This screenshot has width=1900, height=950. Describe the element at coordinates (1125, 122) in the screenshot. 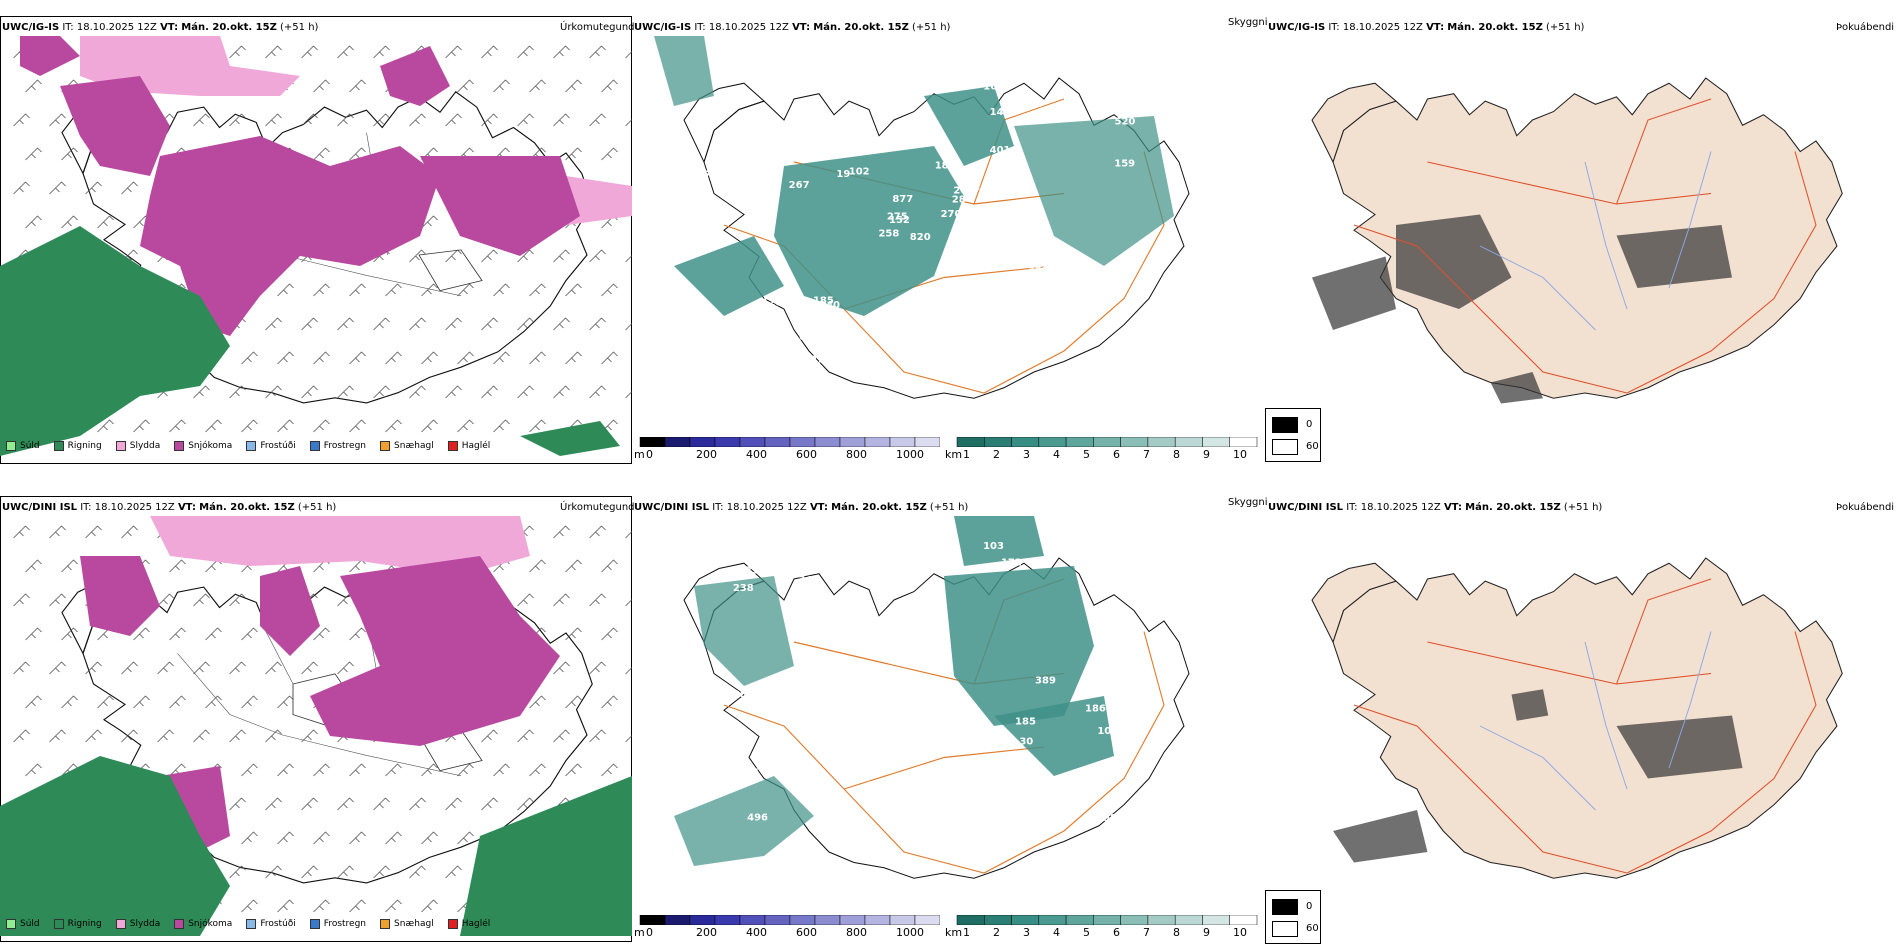

I see `cloud-base-label: 520` at that location.